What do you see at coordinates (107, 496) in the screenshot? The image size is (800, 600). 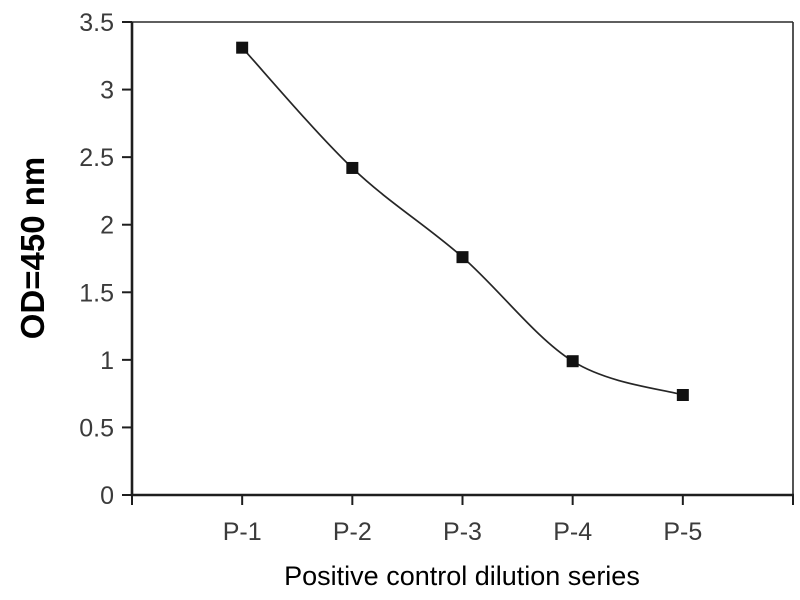 I see `y-tick-label: 0` at bounding box center [107, 496].